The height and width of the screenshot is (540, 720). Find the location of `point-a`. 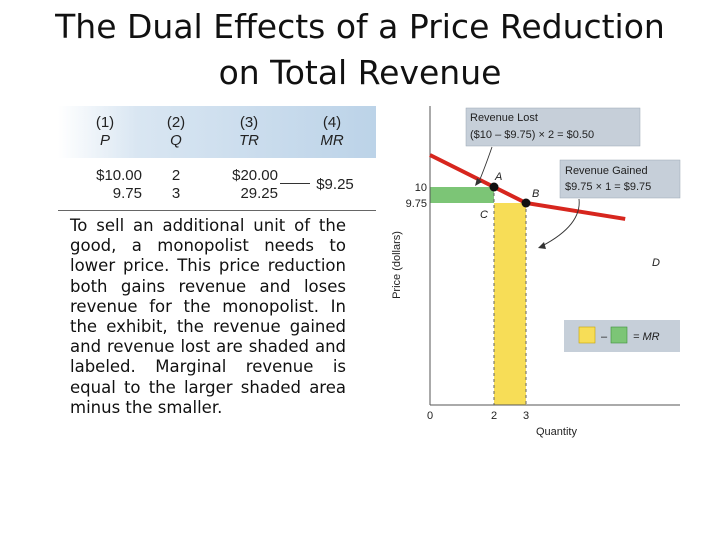

point-a is located at coordinates (494, 187).